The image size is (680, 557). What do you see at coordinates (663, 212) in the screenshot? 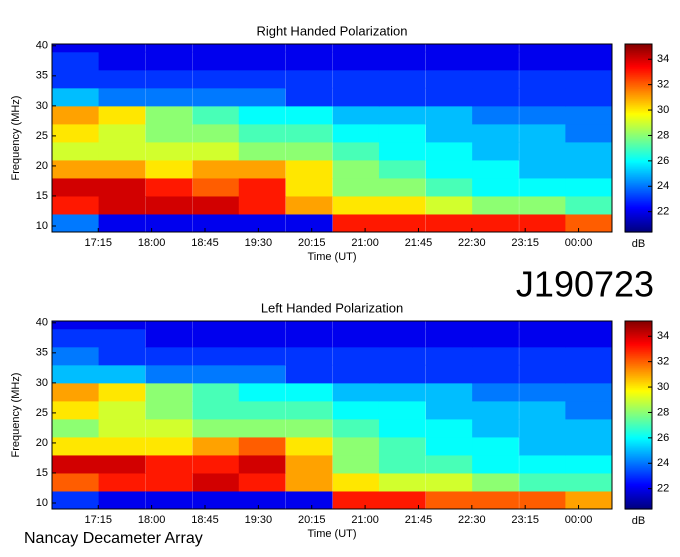
I see `colorbar-tick-label: 22` at bounding box center [663, 212].